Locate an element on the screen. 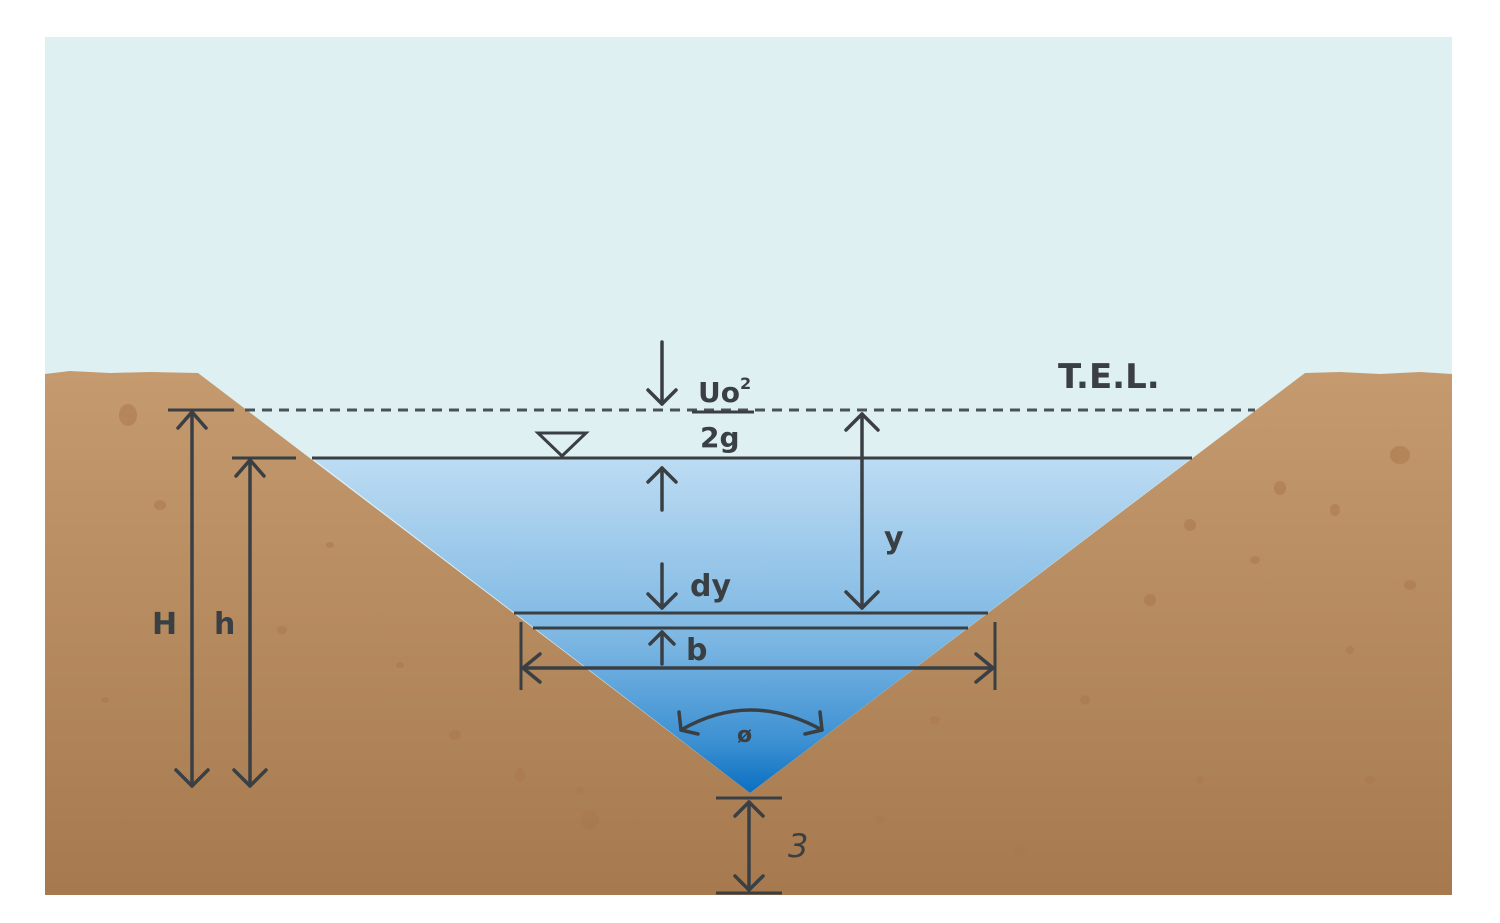  velocity-head-numerator: Uo2 is located at coordinates (724, 391).